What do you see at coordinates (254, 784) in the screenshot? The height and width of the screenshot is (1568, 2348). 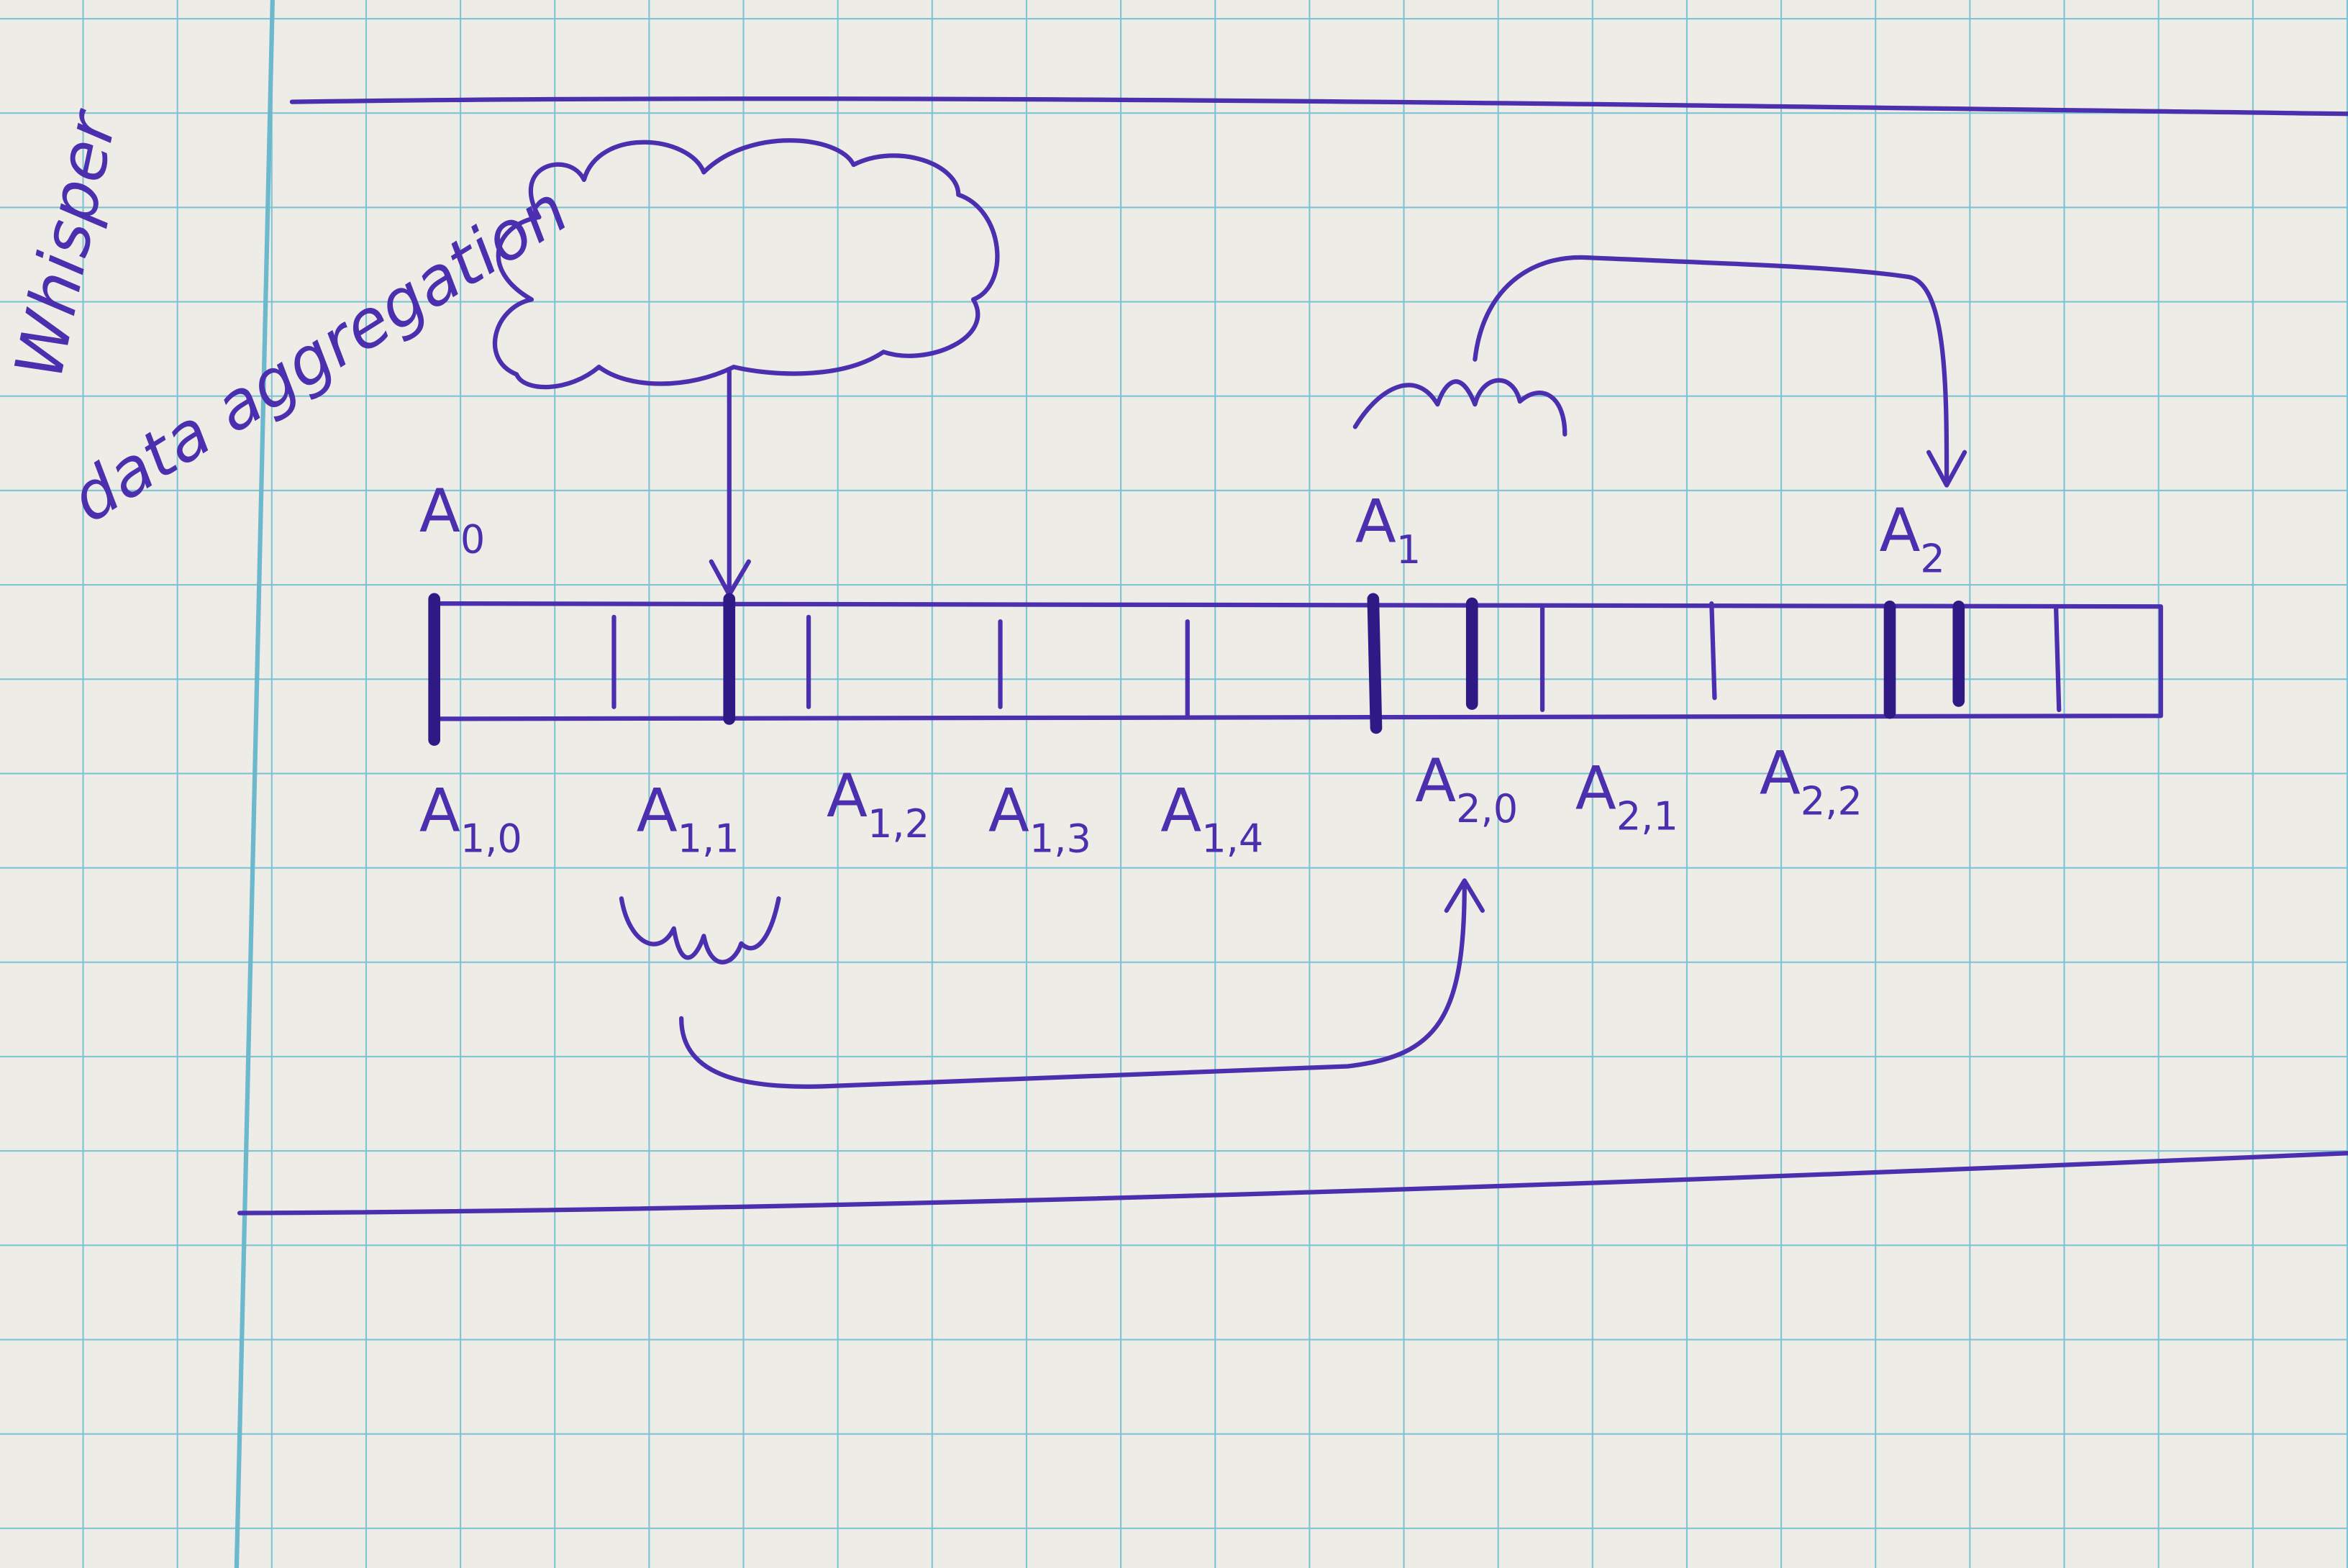 I see `margin-line` at bounding box center [254, 784].